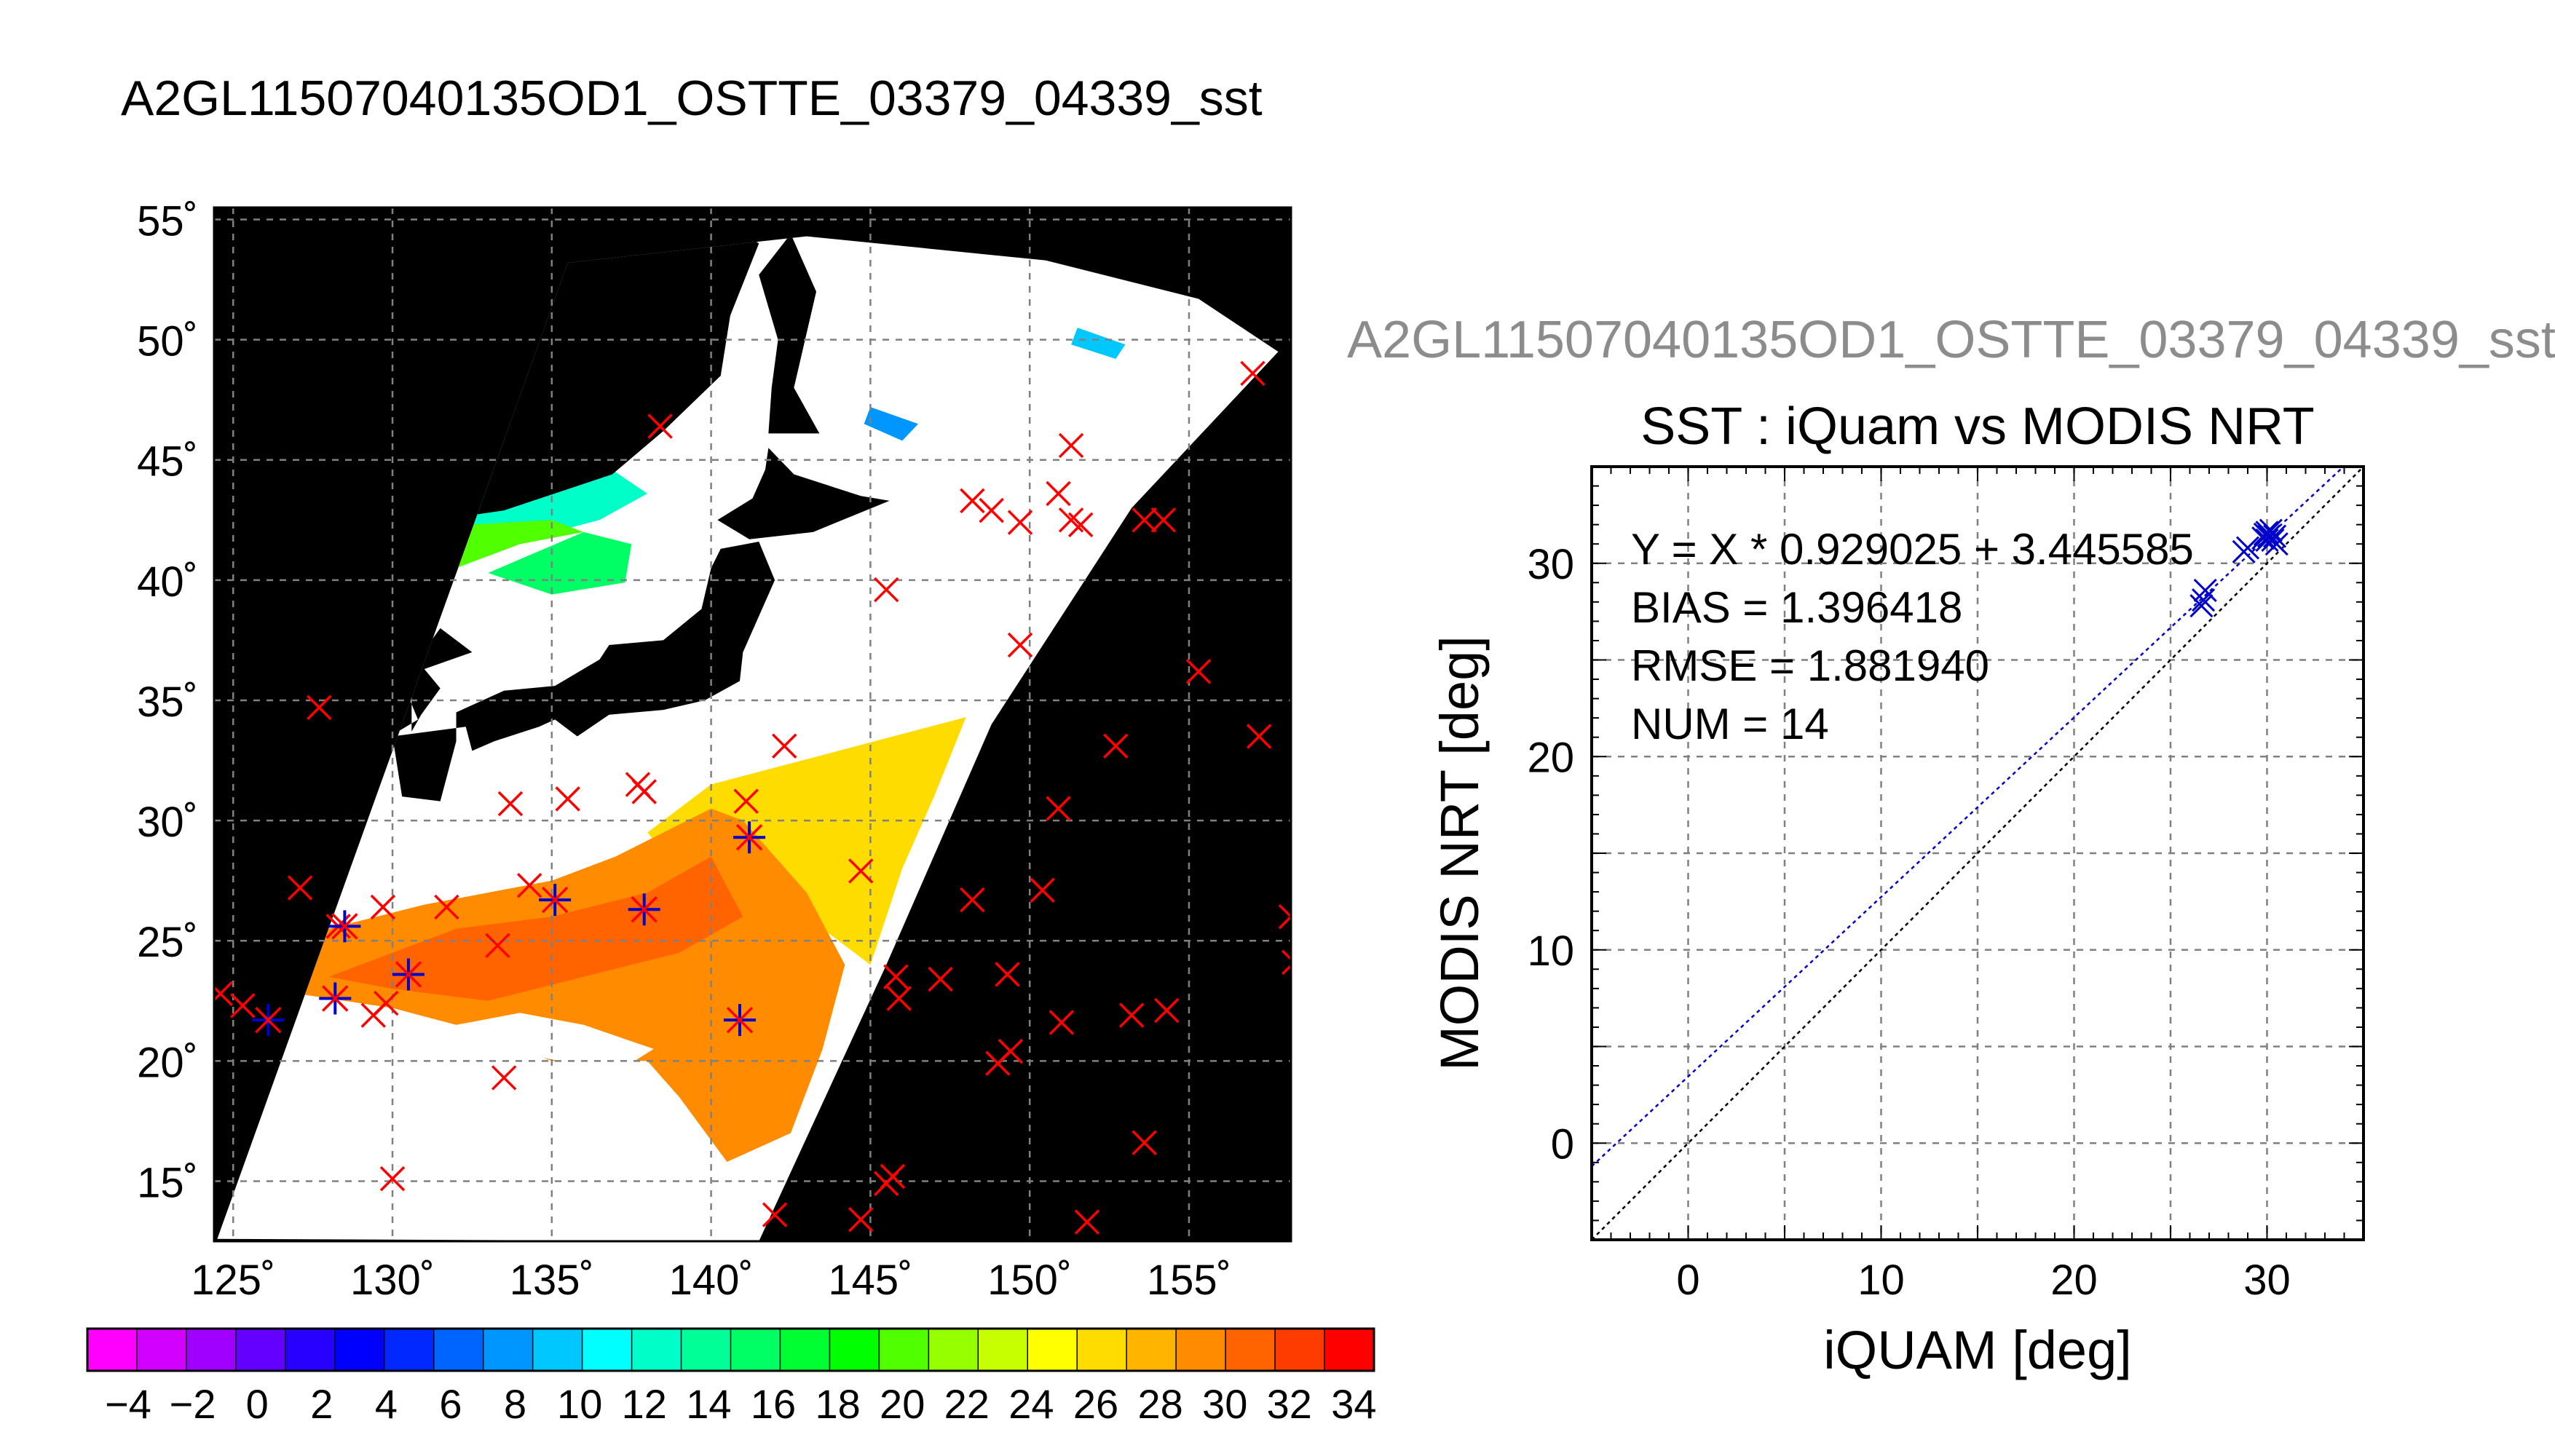 The image size is (2555, 1456). I want to click on sst-colorbar: −4 −2 0 2 4 6 8 10 12 14 16 18 20 22 24 26 28 30 32 34, so click(731, 1377).